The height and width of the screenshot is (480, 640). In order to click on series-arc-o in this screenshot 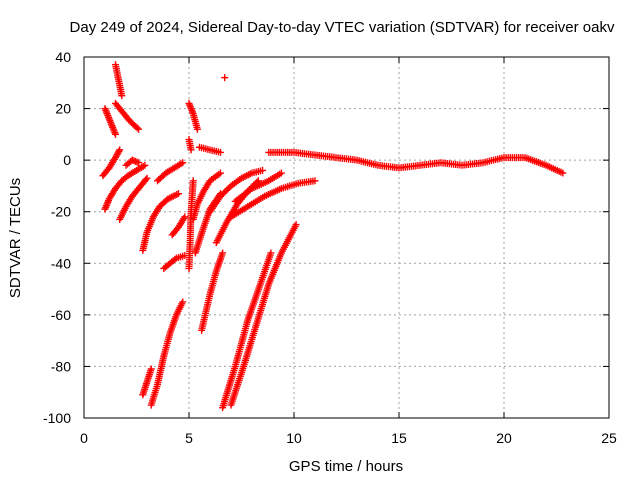, I will do `click(190, 145)`.